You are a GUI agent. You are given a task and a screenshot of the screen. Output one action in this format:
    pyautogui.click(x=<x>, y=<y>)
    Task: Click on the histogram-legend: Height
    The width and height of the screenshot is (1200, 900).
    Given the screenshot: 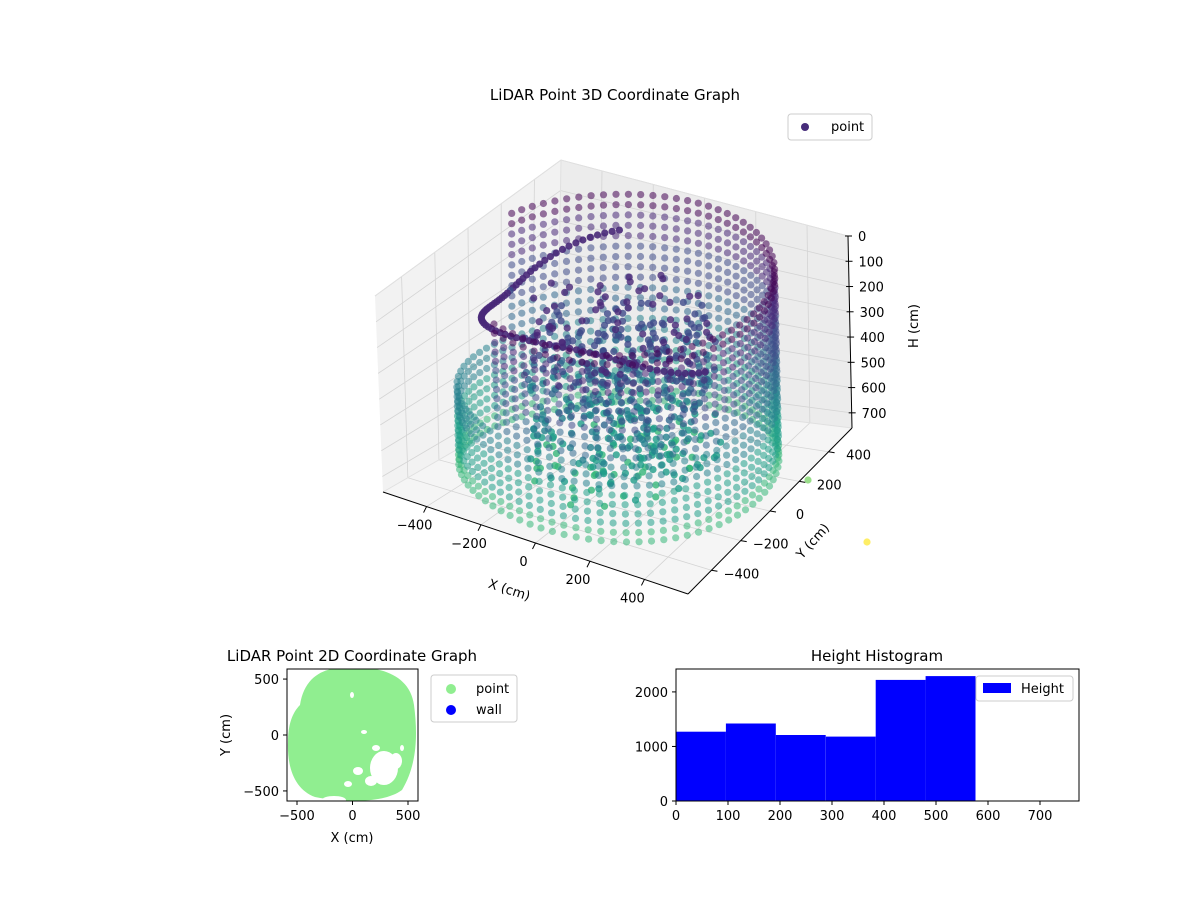 What is the action you would take?
    pyautogui.click(x=1024, y=688)
    